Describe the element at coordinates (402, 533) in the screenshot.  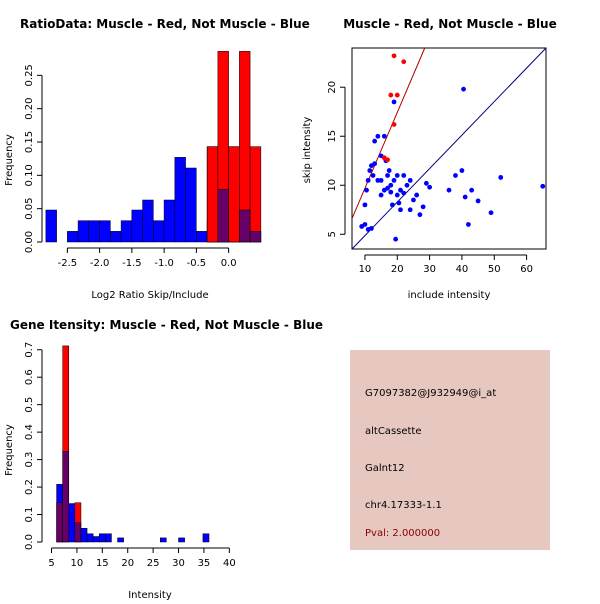
I see `info-pval: Pval: 2.000000` at that location.